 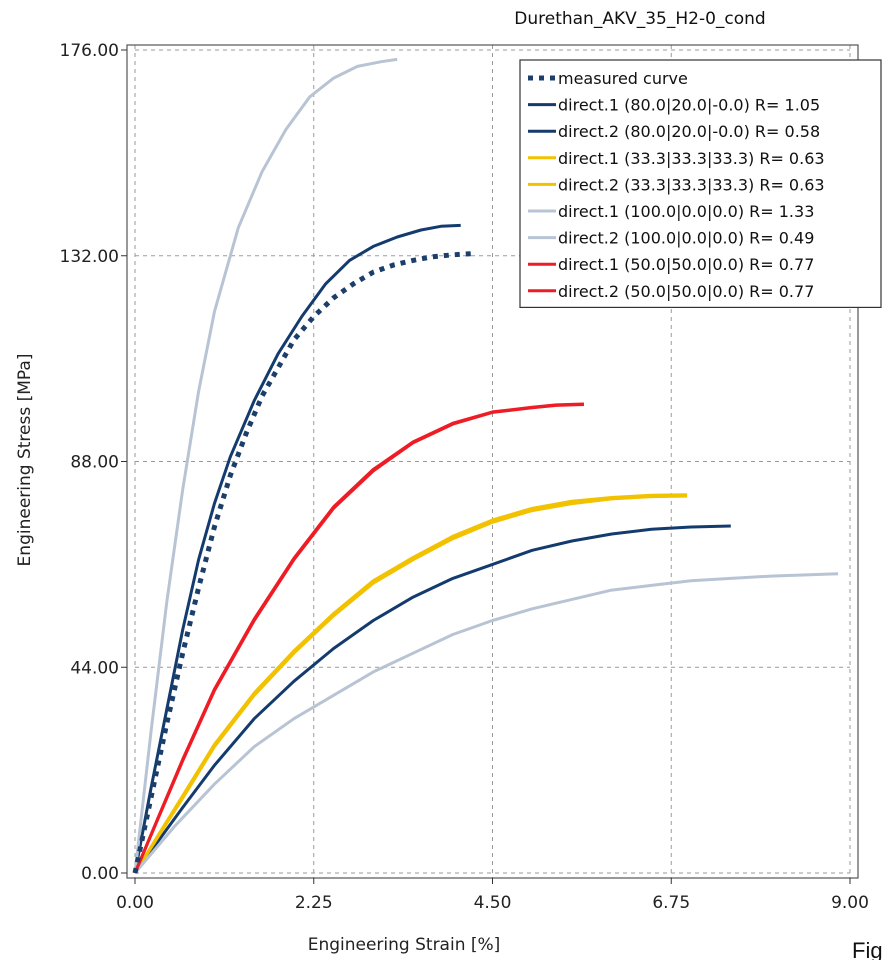 I want to click on x-tick-label-2: 4.50, so click(x=493, y=903).